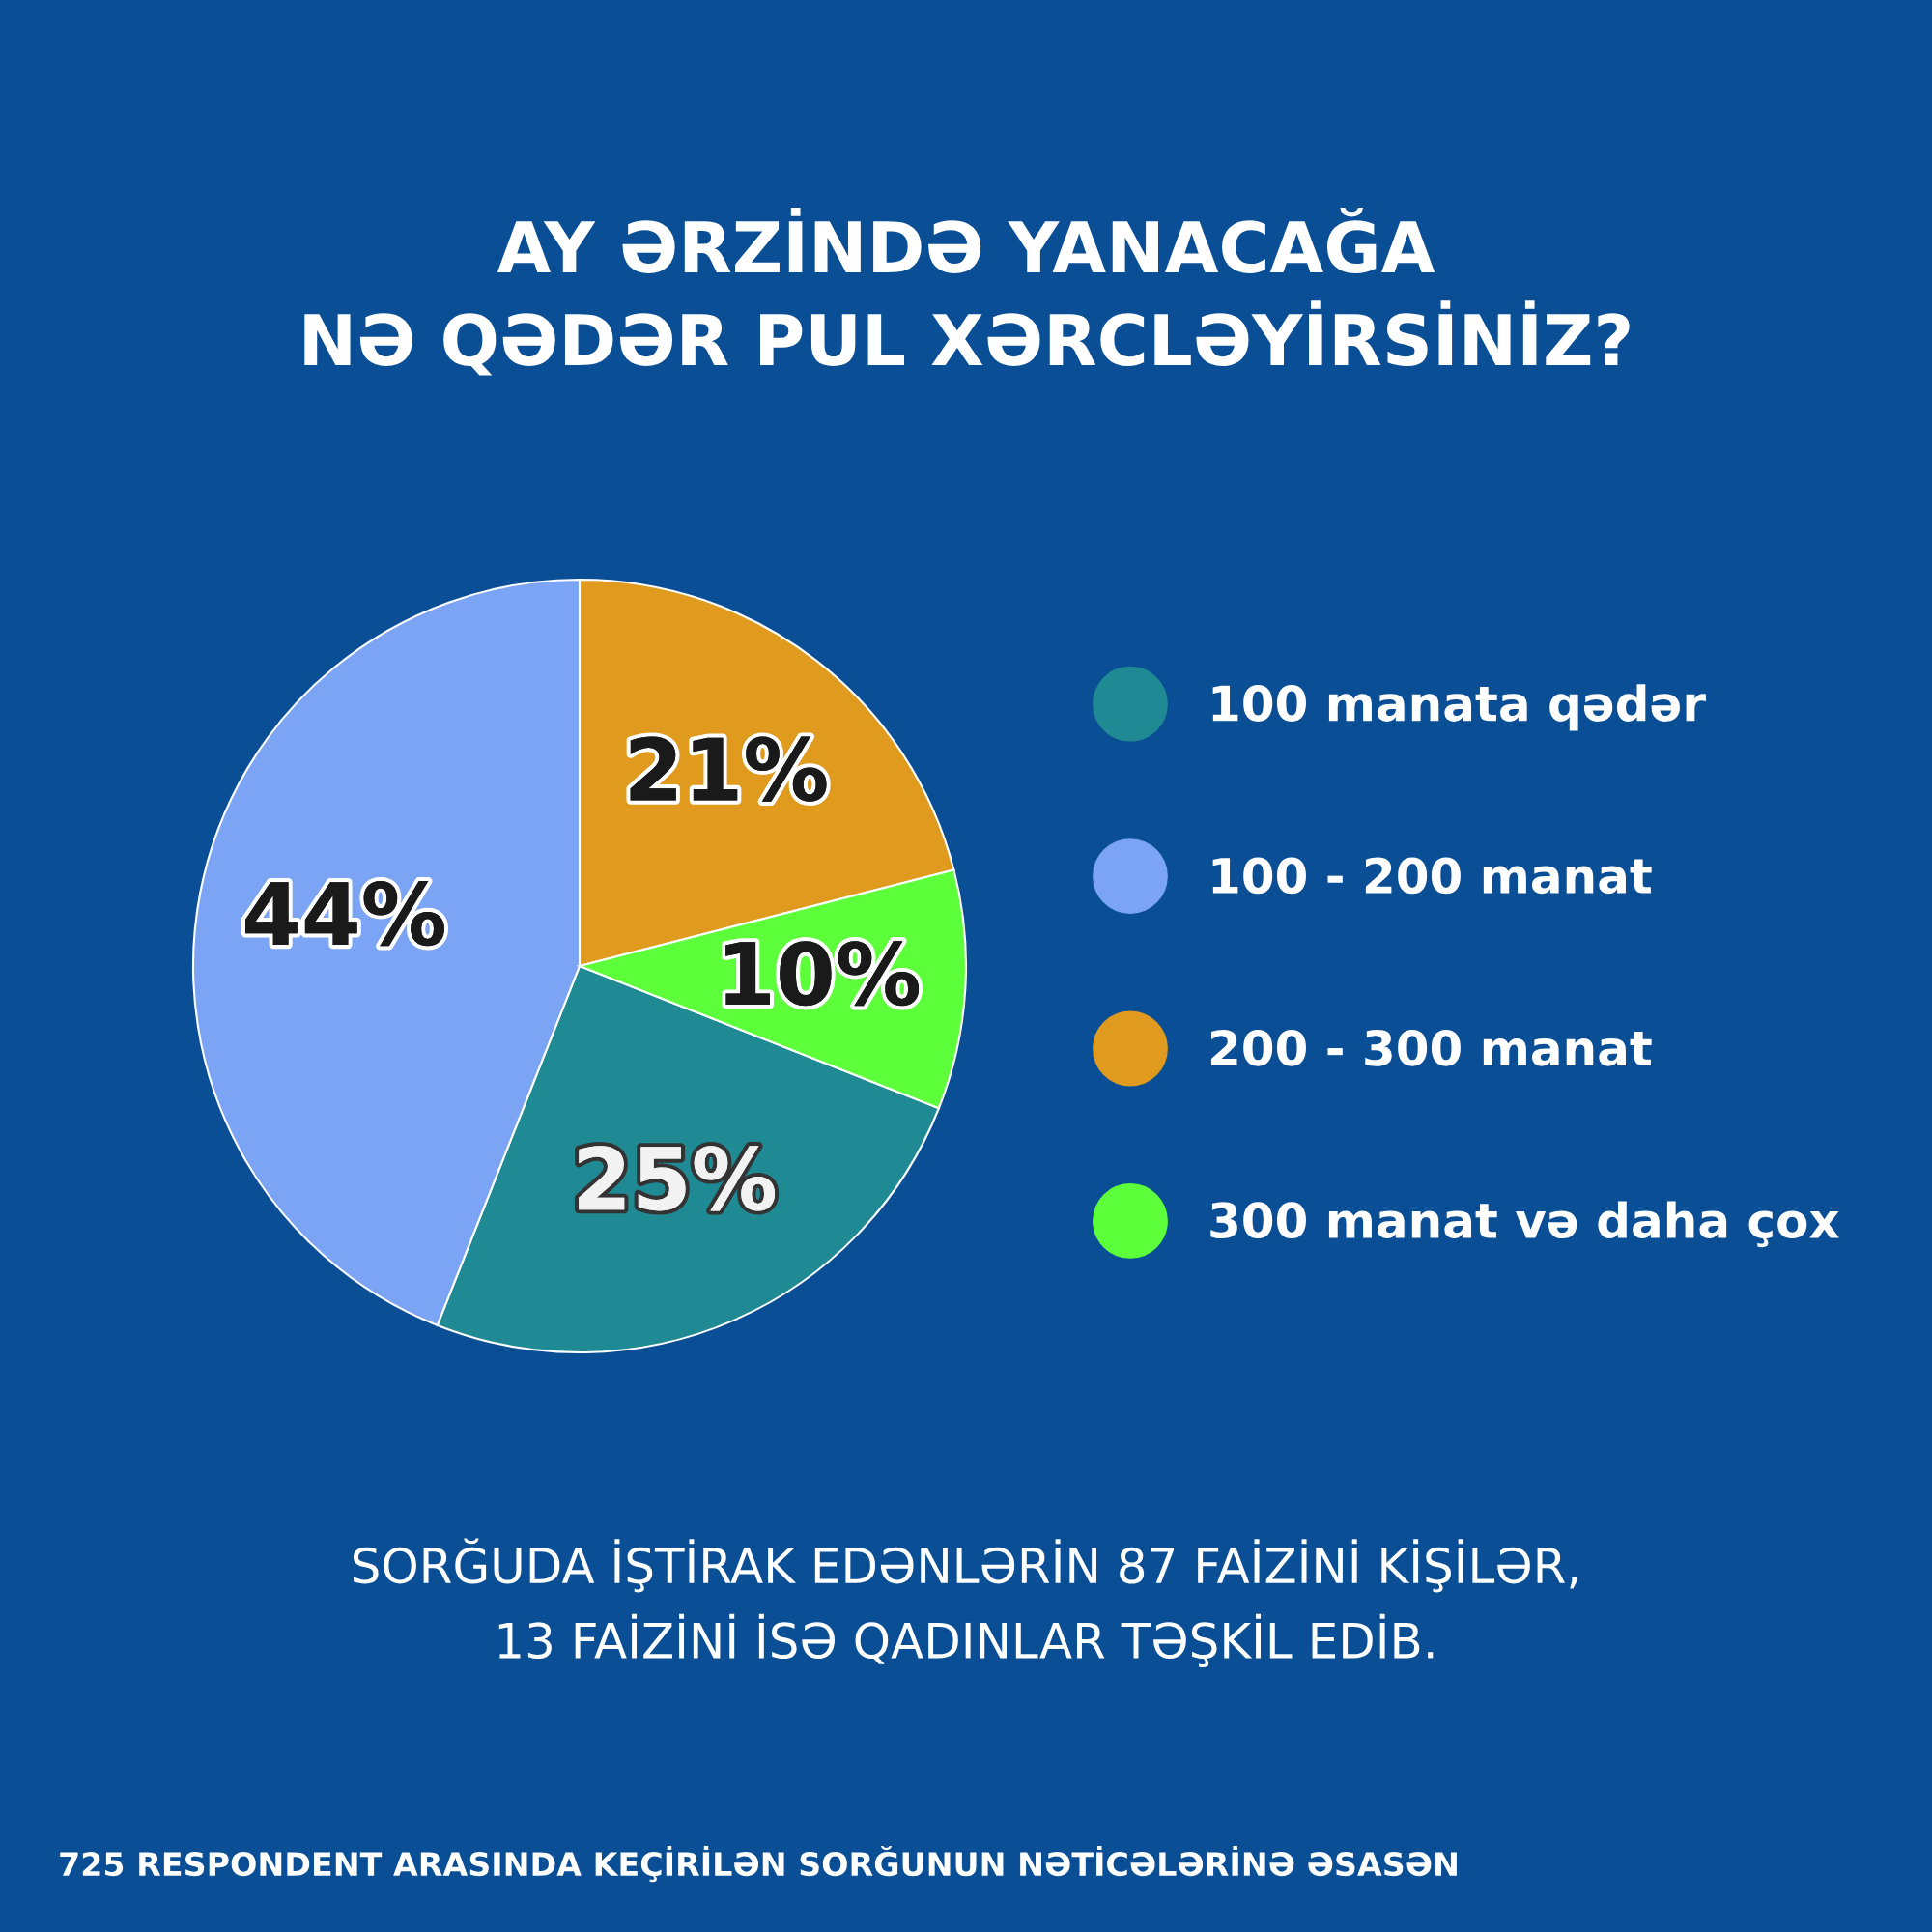  Describe the element at coordinates (822, 974) in the screenshot. I see `data-label: 10%` at that location.